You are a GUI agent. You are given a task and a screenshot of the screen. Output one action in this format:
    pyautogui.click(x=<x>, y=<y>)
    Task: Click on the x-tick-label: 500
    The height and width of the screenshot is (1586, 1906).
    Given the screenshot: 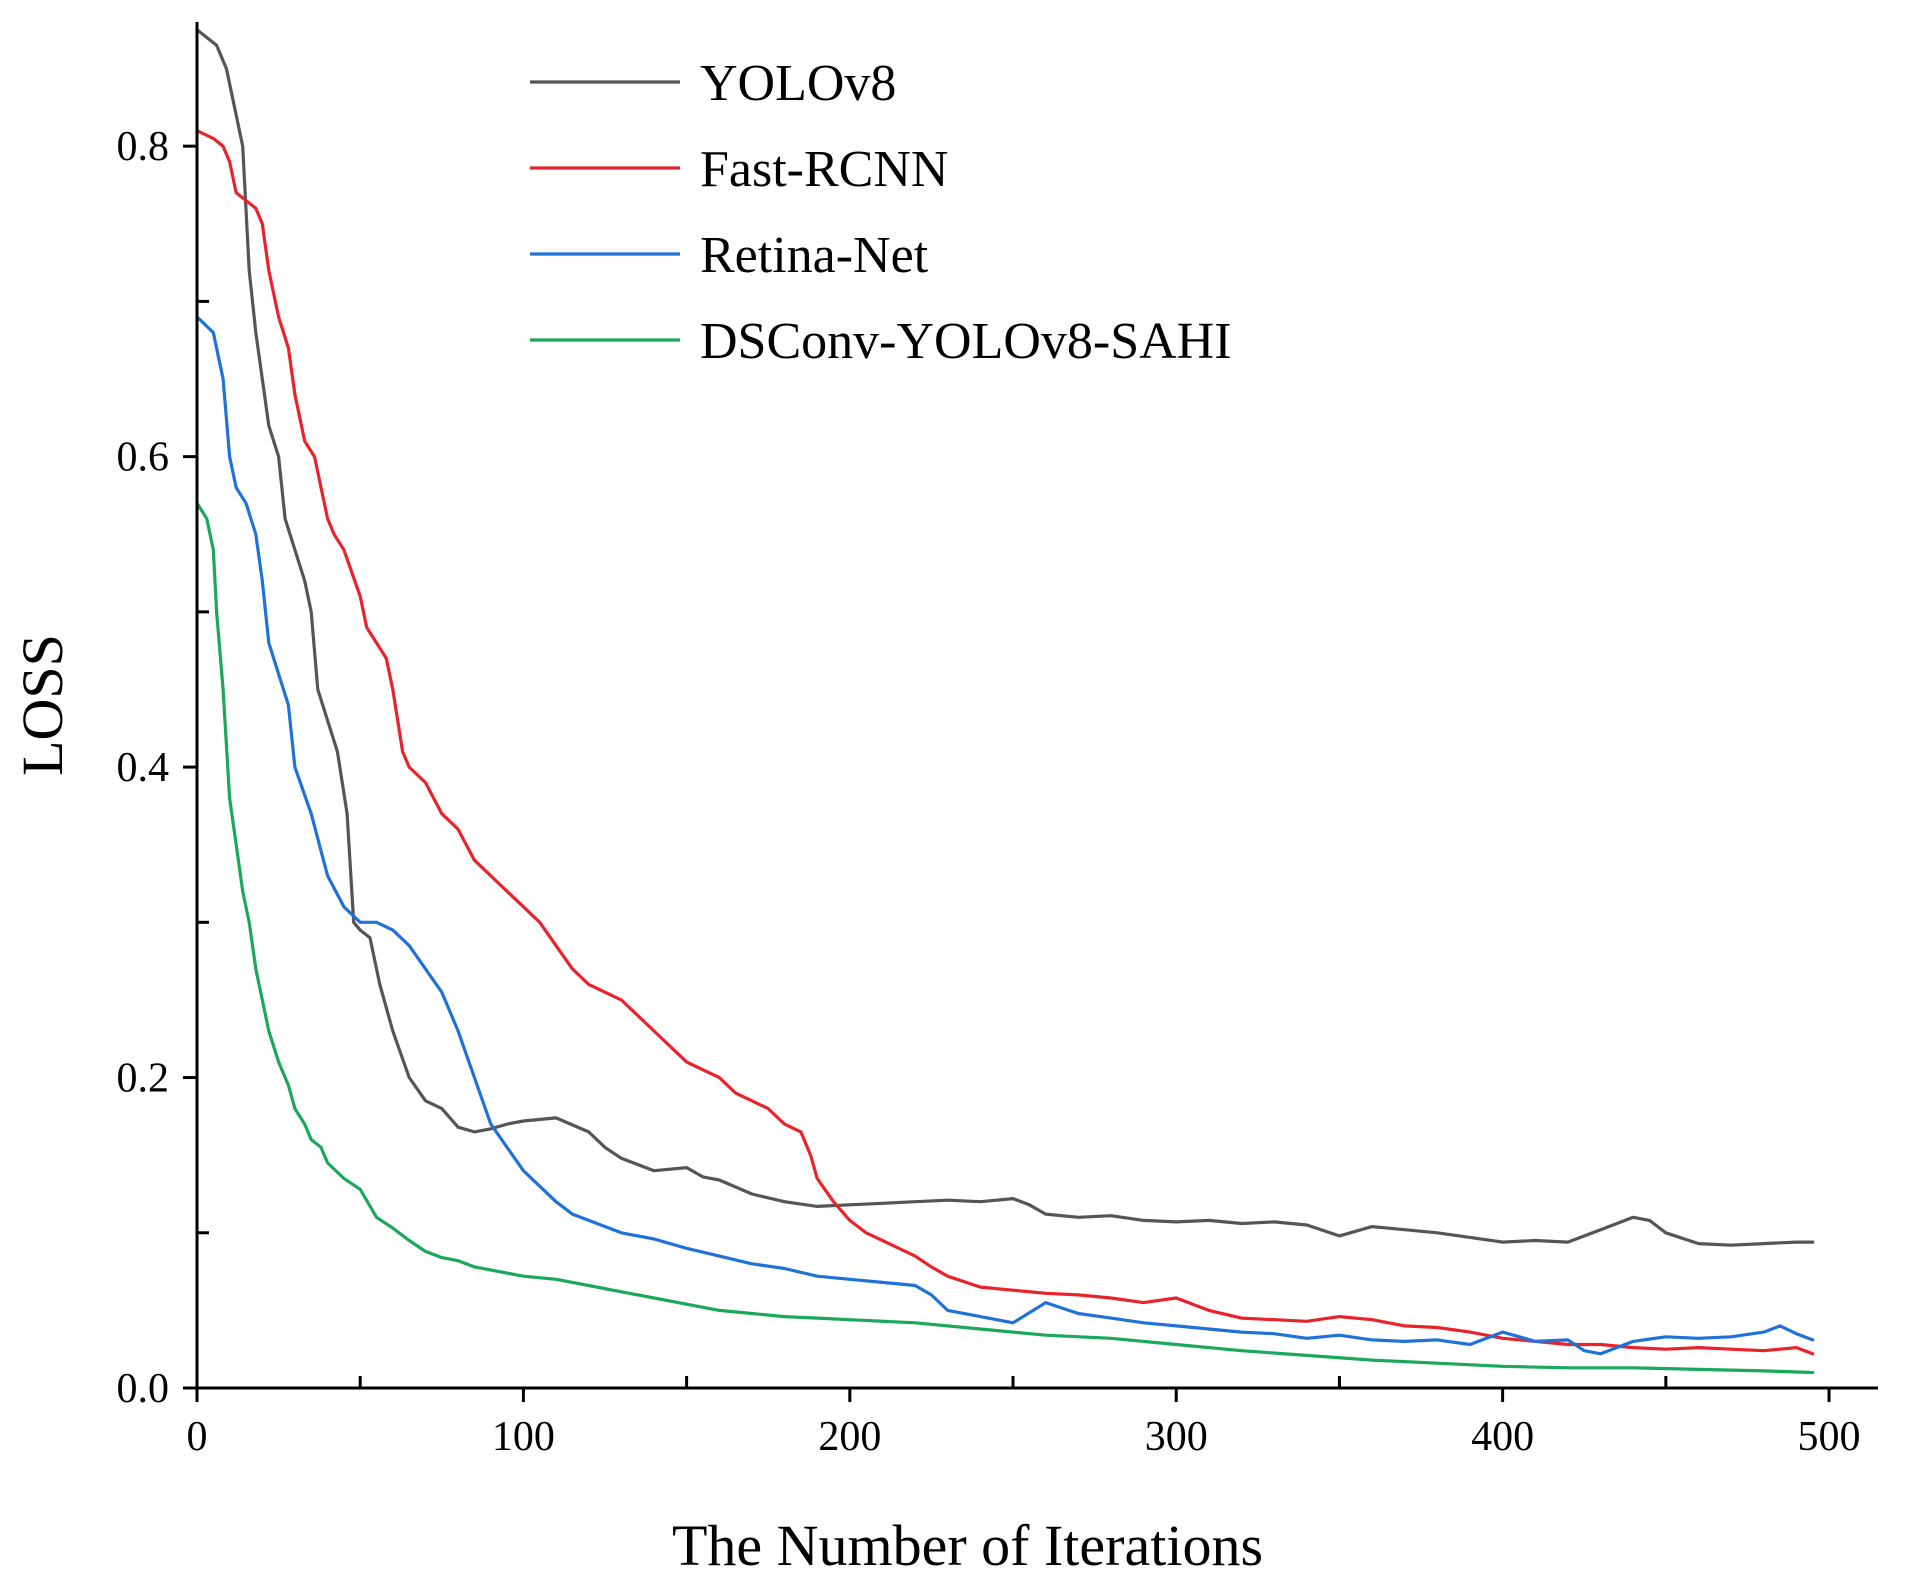 What is the action you would take?
    pyautogui.click(x=1829, y=1437)
    